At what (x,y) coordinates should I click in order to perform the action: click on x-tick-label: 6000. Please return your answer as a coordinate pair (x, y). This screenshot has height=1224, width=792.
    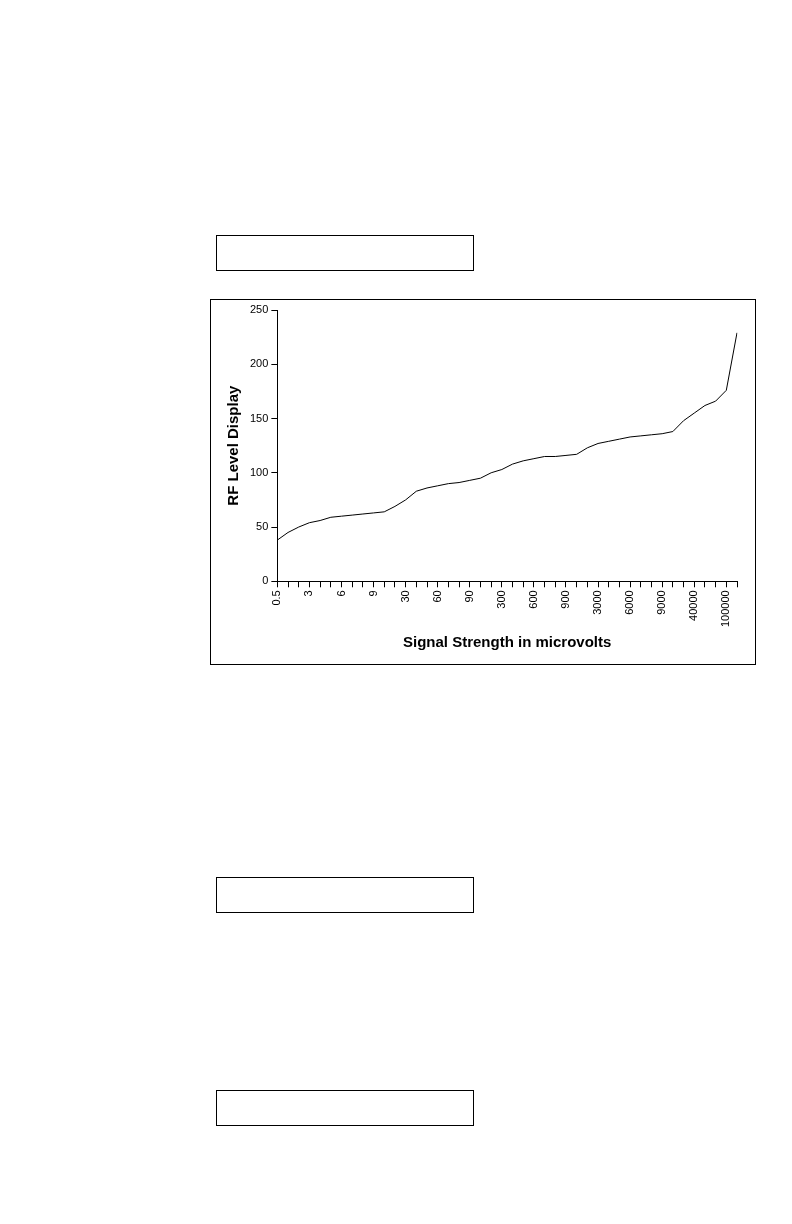
    Looking at the image, I should click on (629, 602).